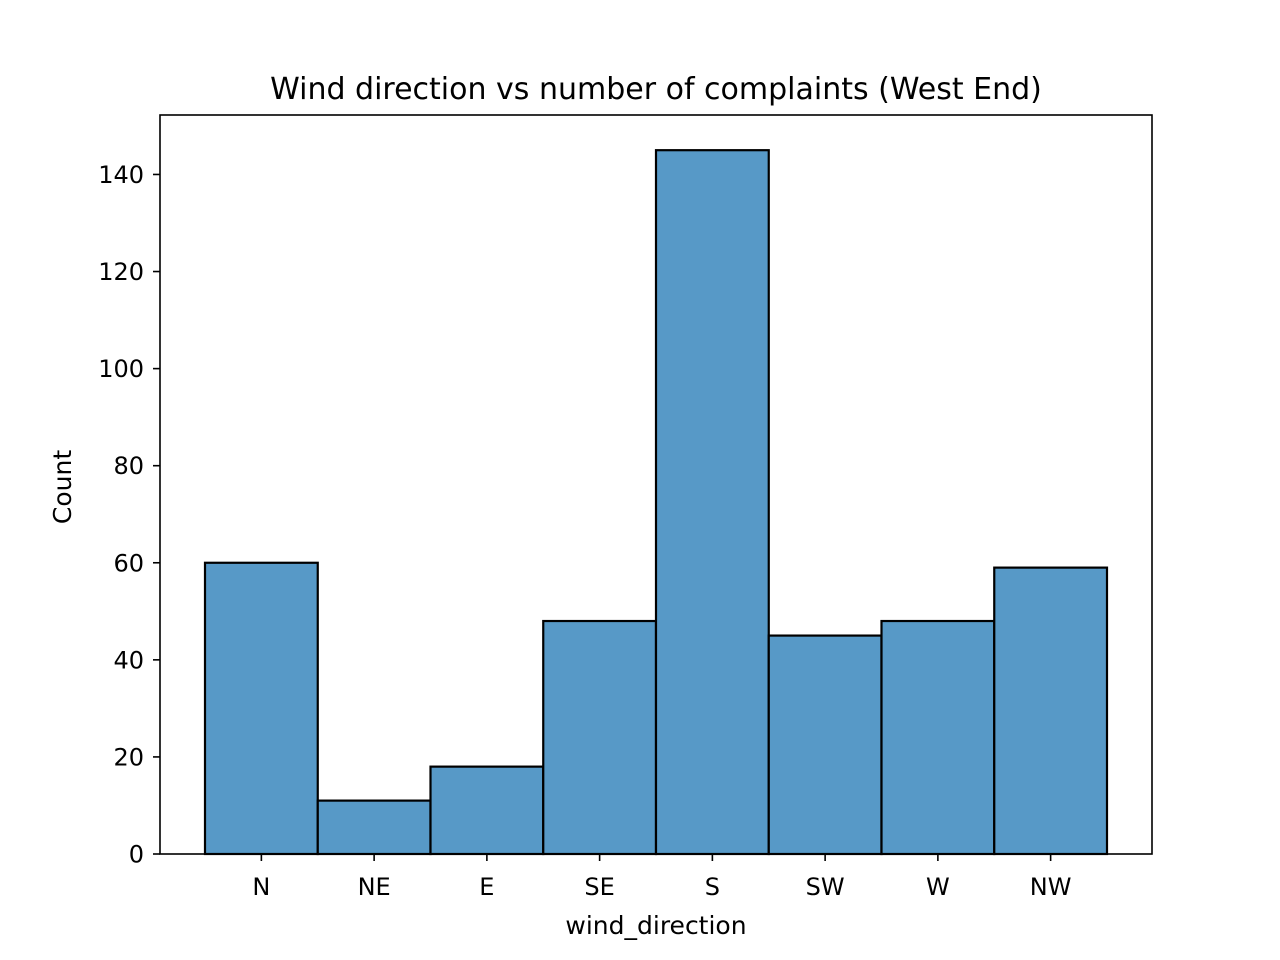 This screenshot has width=1280, height=960. I want to click on bar-ne, so click(374, 827).